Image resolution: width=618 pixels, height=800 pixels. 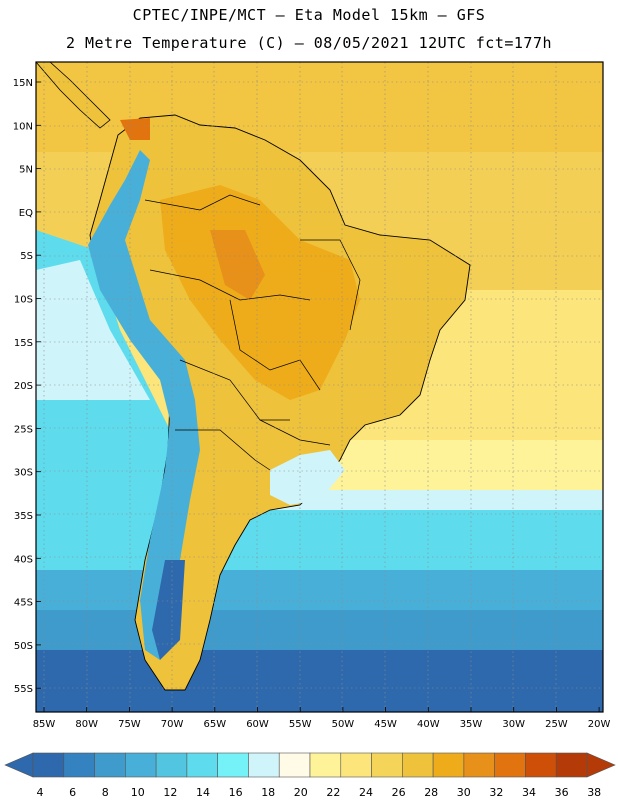 I want to click on andes-cold-ridge, so click(x=144, y=405).